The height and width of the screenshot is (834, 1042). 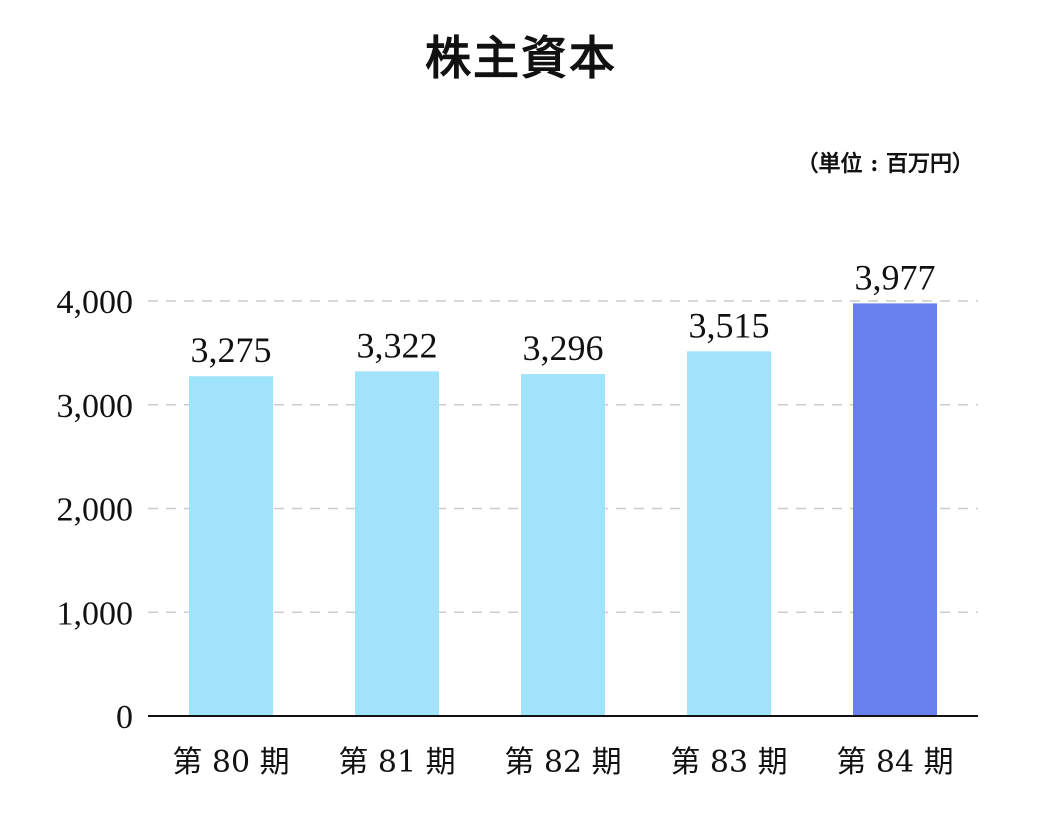 I want to click on x-category-label: 第 82 期, so click(x=562, y=762).